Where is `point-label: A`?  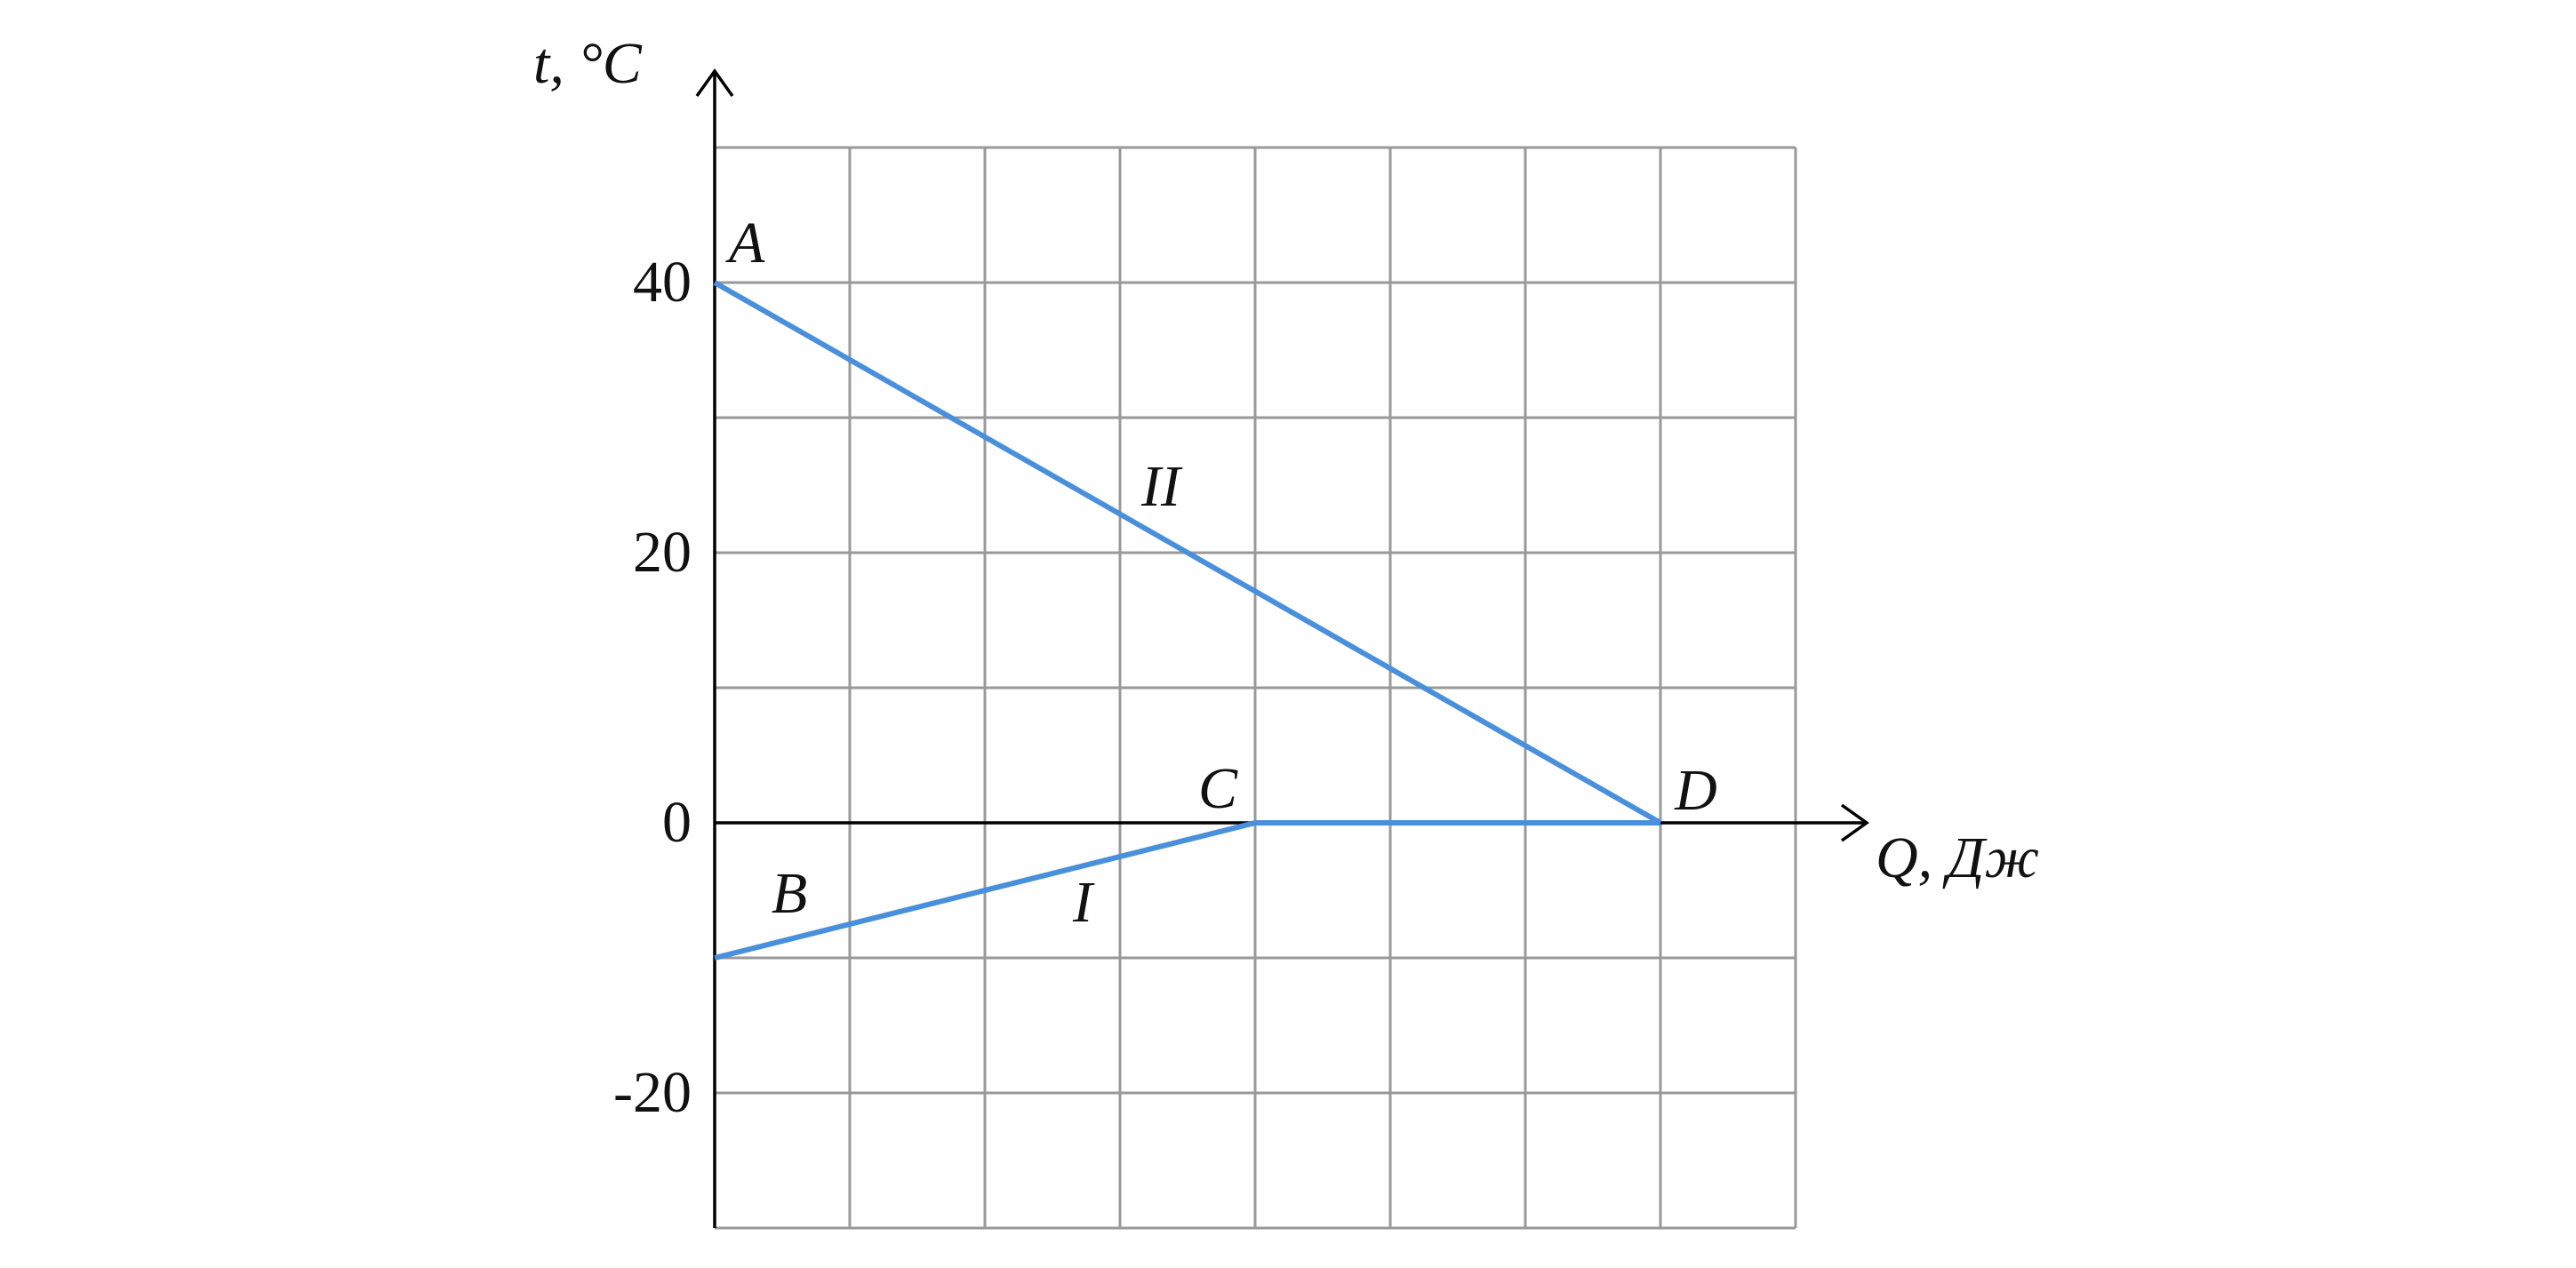 point-label: A is located at coordinates (745, 243).